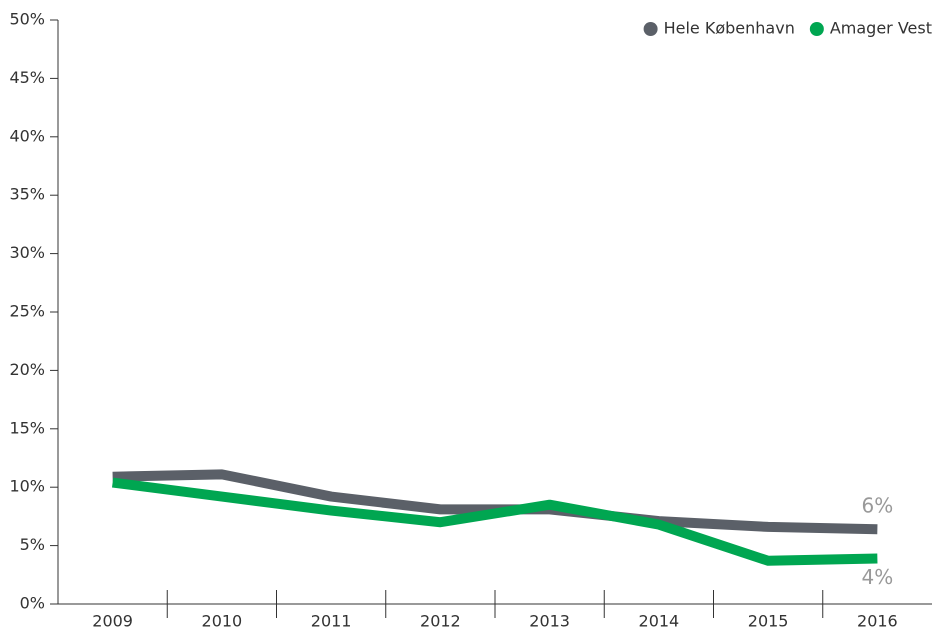  I want to click on y-tick-label: 35%, so click(27, 194).